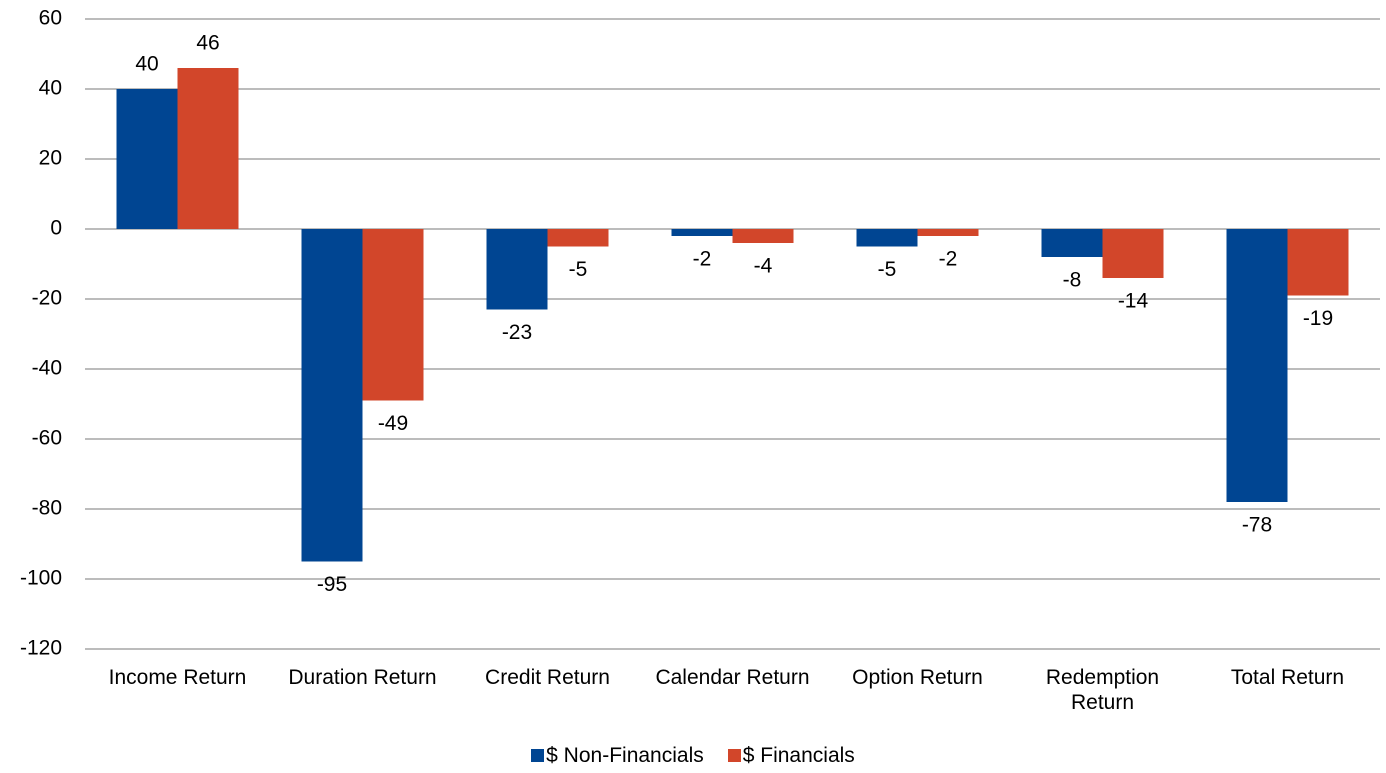 This screenshot has height=773, width=1386. Describe the element at coordinates (47, 368) in the screenshot. I see `y-tick-label: -40` at that location.